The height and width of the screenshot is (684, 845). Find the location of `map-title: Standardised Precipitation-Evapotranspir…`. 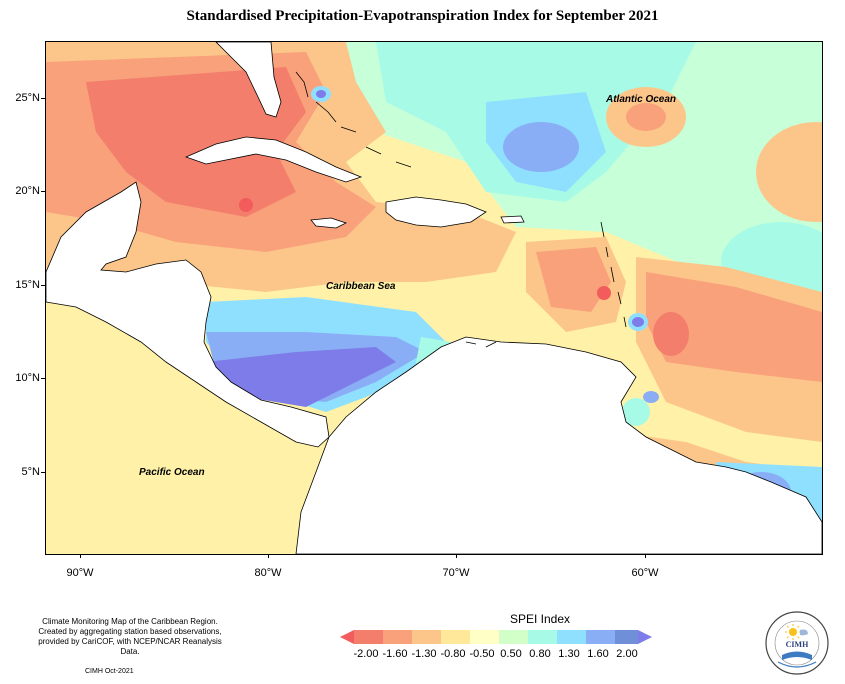

map-title: Standardised Precipitation-Evapotranspir… is located at coordinates (422, 16).